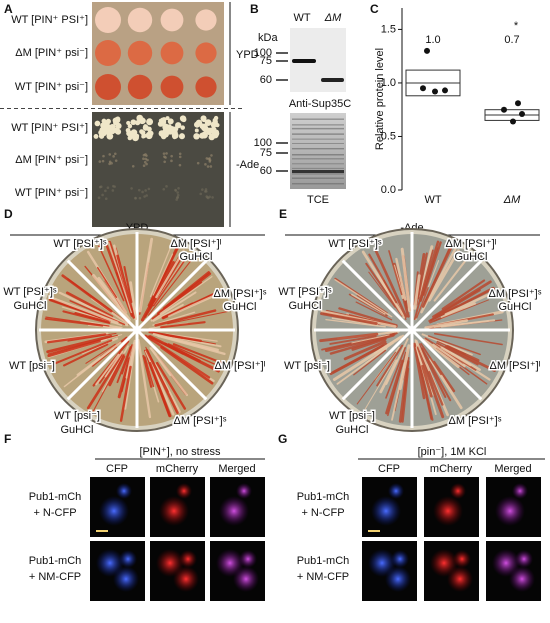 This screenshot has height=623, width=550. What do you see at coordinates (307, 366) in the screenshot?
I see `sector-label: WT [psi⁻]` at bounding box center [307, 366].